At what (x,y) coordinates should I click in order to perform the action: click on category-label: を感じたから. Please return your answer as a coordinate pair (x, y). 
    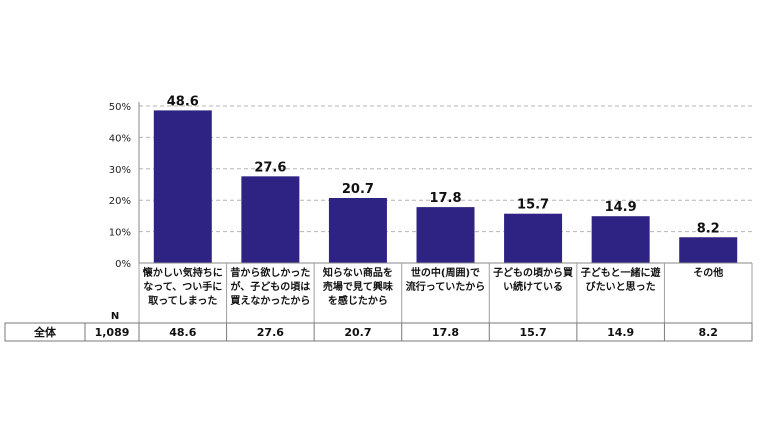
    Looking at the image, I should click on (358, 300).